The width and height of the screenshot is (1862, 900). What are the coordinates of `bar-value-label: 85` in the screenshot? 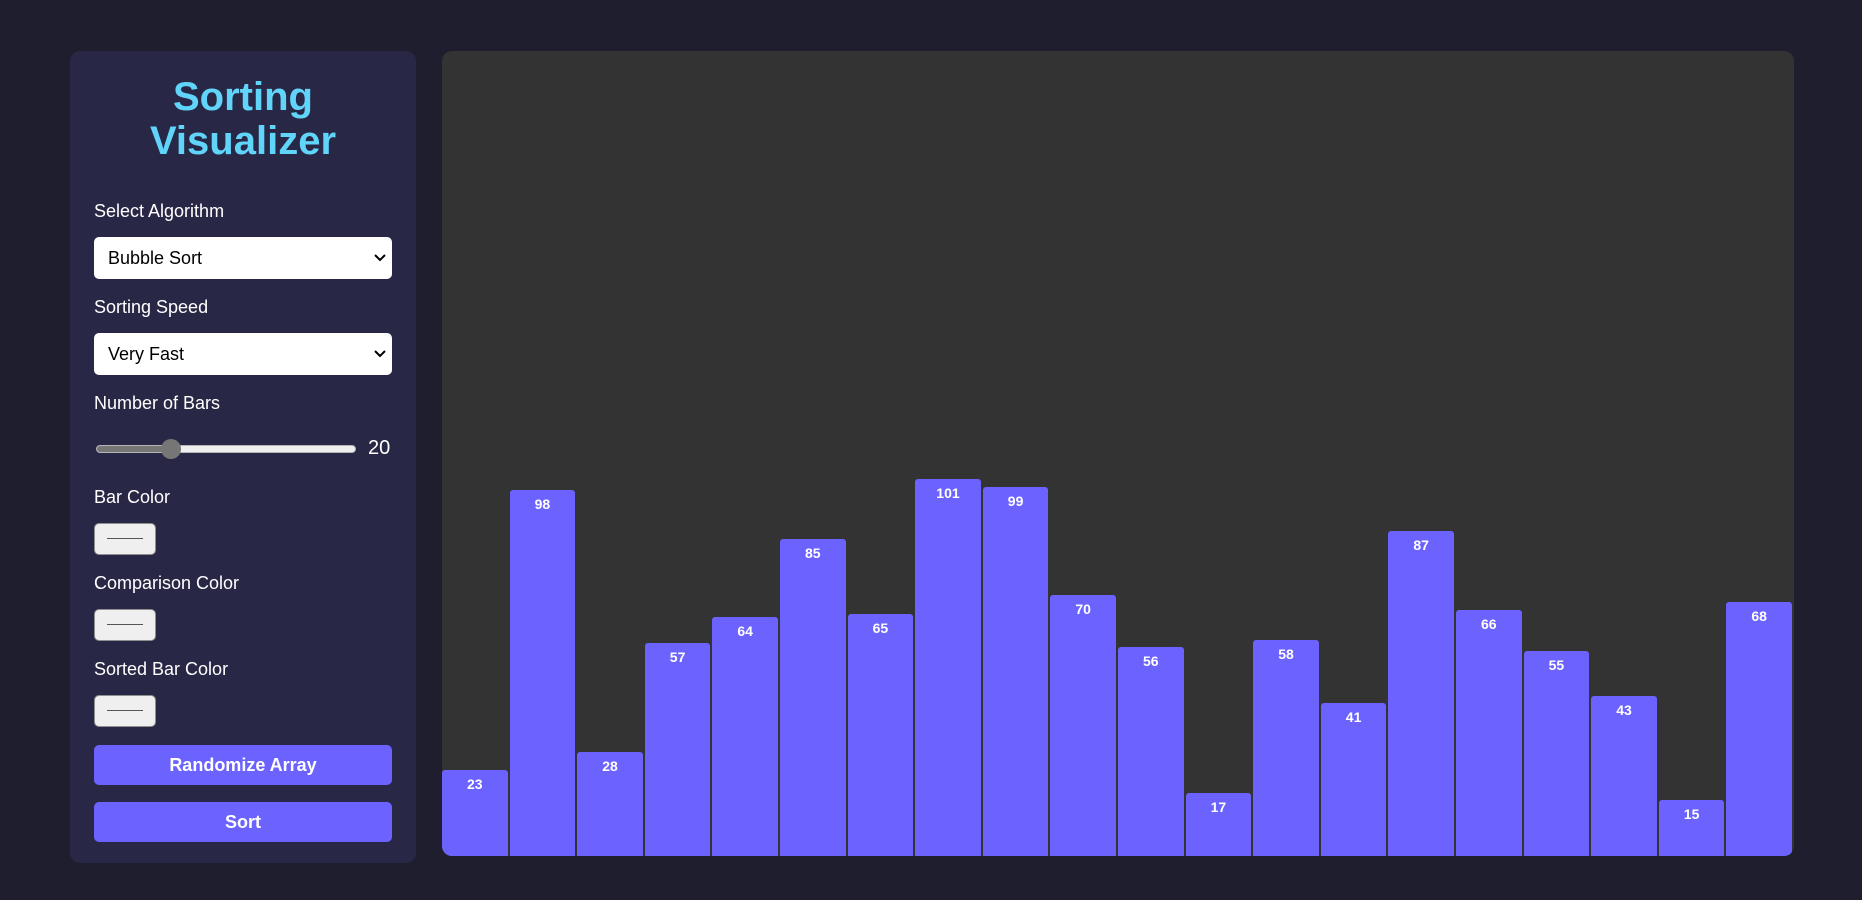 It's located at (813, 553).